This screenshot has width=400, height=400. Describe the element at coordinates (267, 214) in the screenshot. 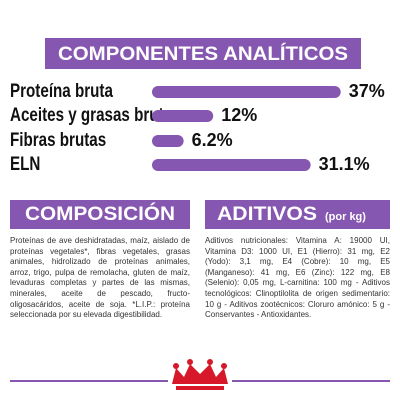

I see `additives-title: ADITIVOS` at that location.